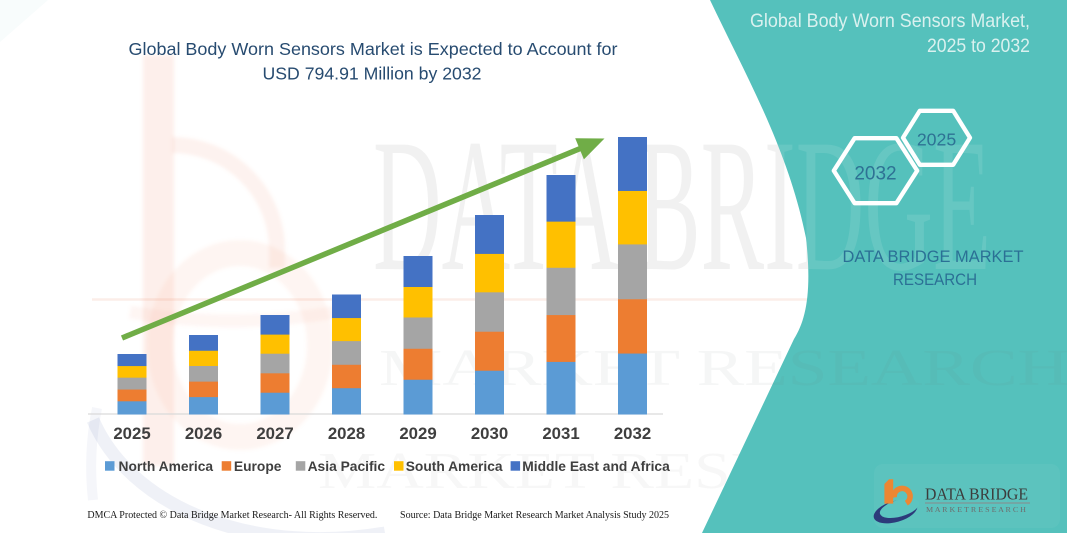 The width and height of the screenshot is (1067, 533). Describe the element at coordinates (203, 433) in the screenshot. I see `svg-text: 2026` at that location.